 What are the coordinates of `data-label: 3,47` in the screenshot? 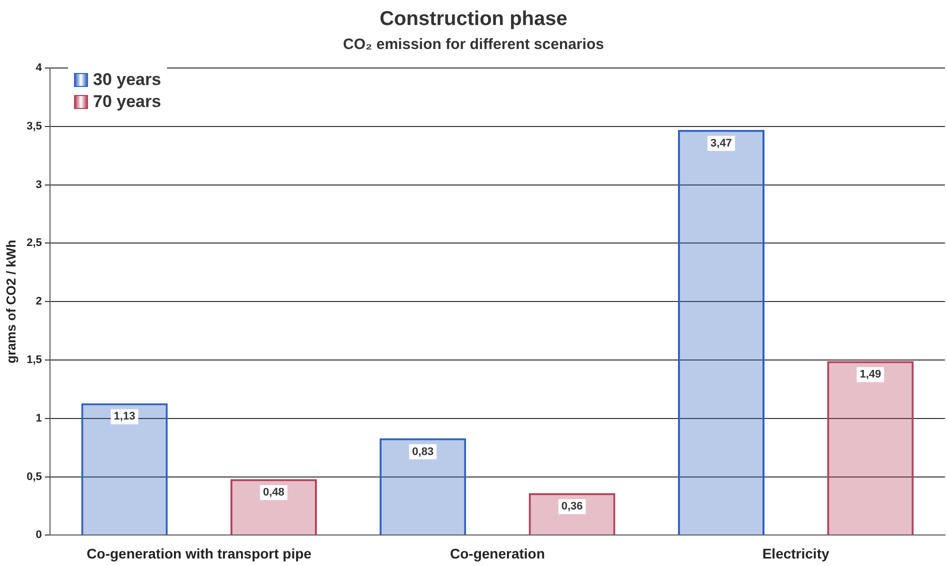 It's located at (721, 143).